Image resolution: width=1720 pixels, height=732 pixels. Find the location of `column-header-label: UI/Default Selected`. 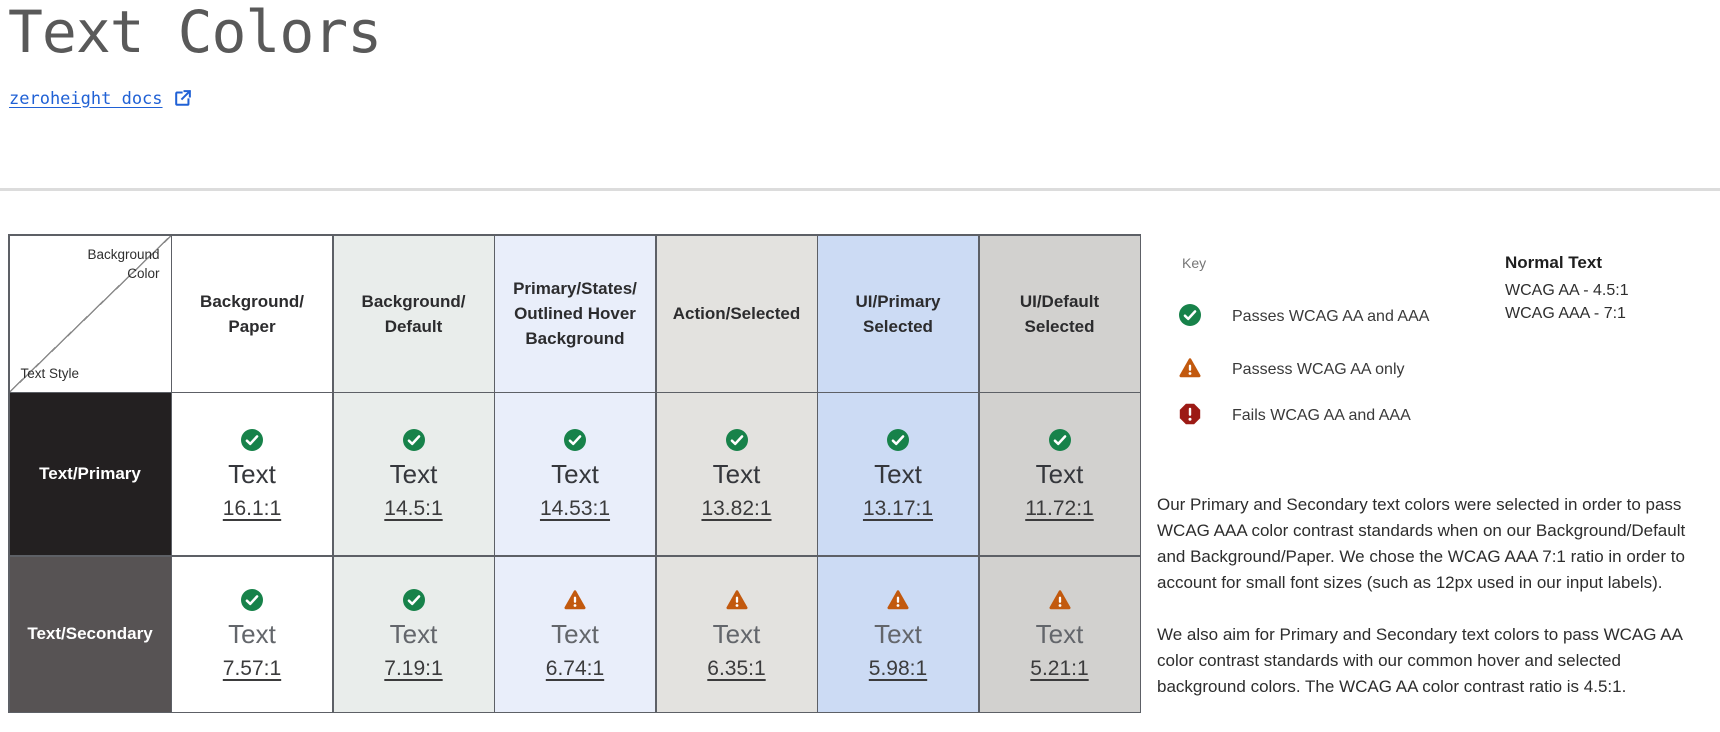

column-header-label: UI/Default Selected is located at coordinates (1059, 313).